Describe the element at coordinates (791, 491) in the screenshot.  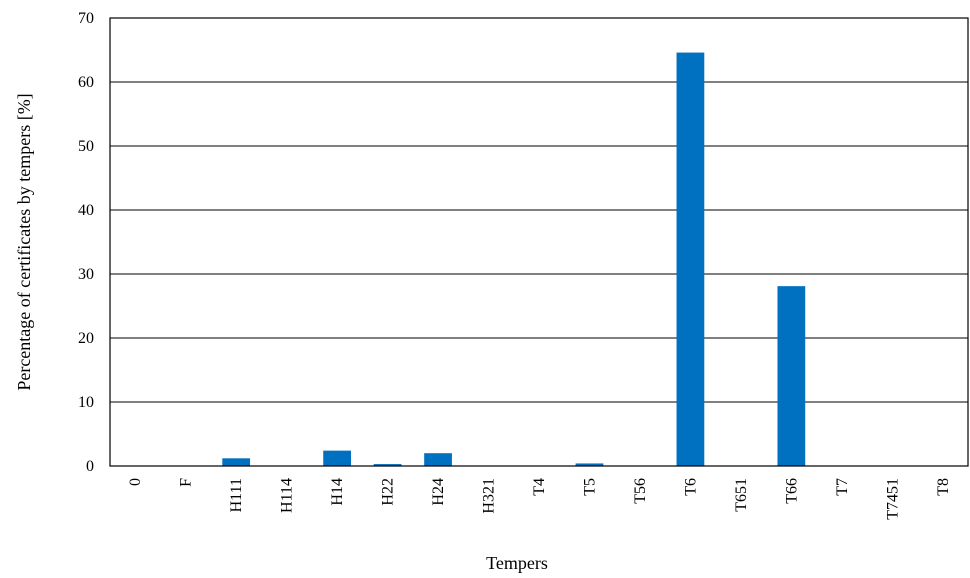
I see `x-tick-label: T66` at that location.